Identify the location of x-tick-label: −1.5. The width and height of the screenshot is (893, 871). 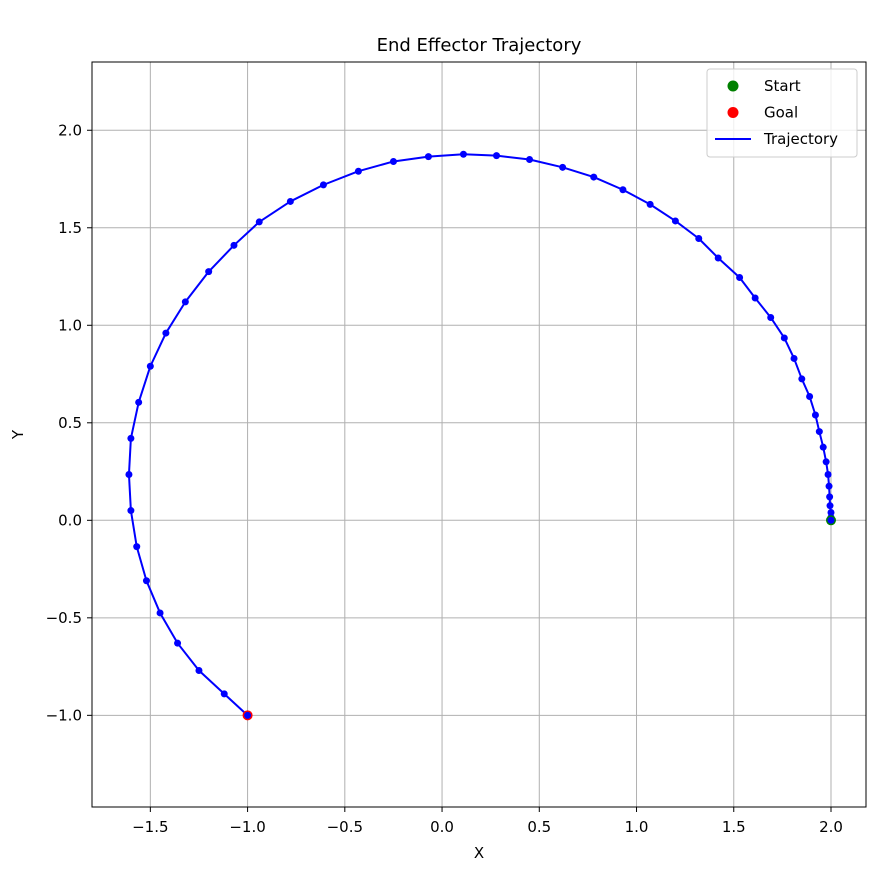
(150, 827).